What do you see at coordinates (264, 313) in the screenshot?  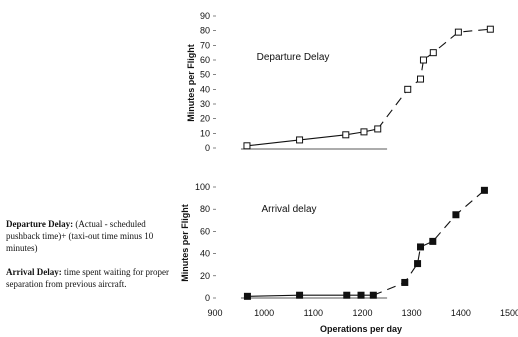 I see `x-tick-label: 1000` at bounding box center [264, 313].